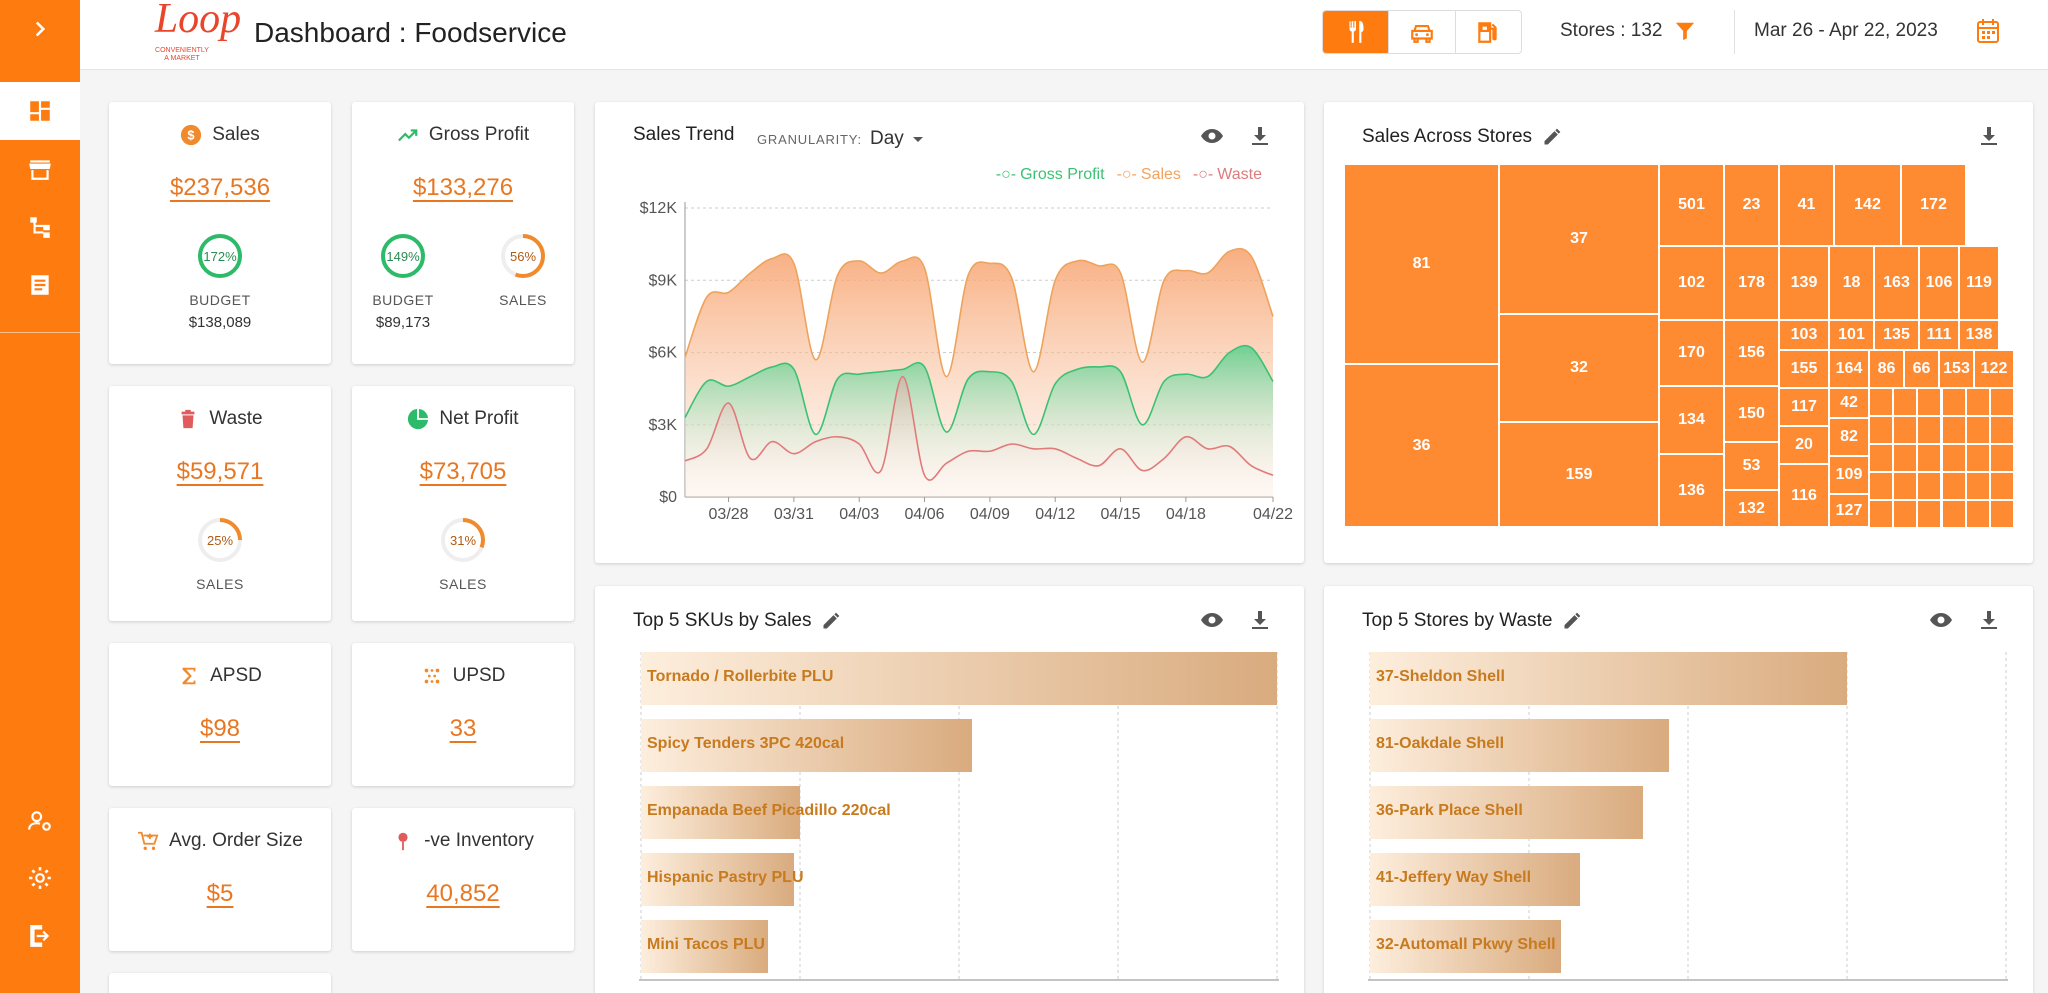 Image resolution: width=2048 pixels, height=993 pixels. I want to click on treemap-cell: 82, so click(1849, 437).